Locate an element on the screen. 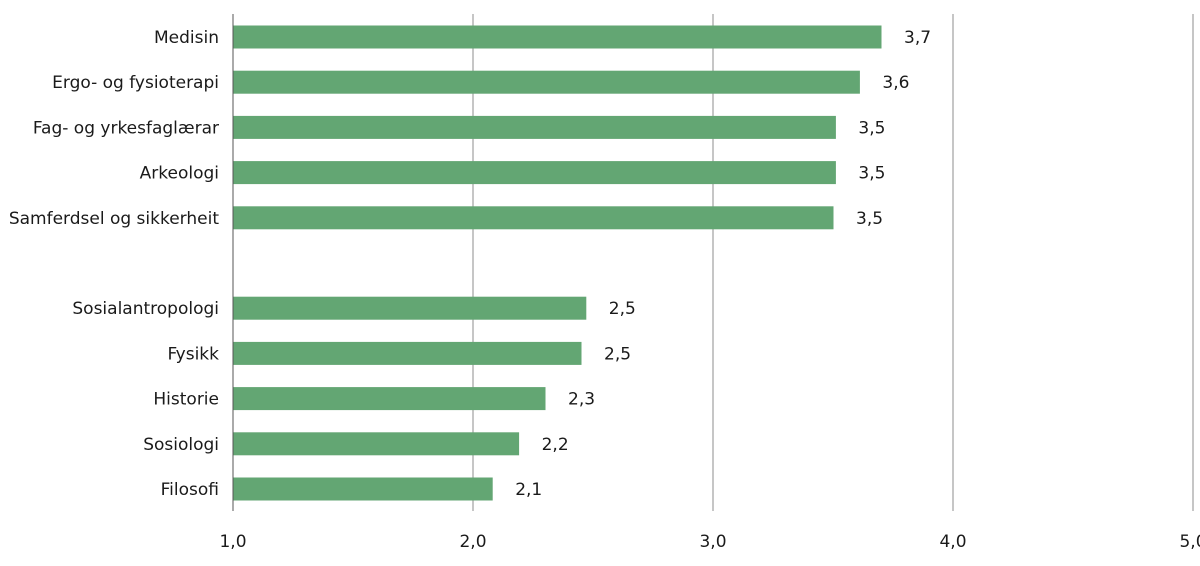 The width and height of the screenshot is (1200, 566). data-label: 2,1 is located at coordinates (528, 490).